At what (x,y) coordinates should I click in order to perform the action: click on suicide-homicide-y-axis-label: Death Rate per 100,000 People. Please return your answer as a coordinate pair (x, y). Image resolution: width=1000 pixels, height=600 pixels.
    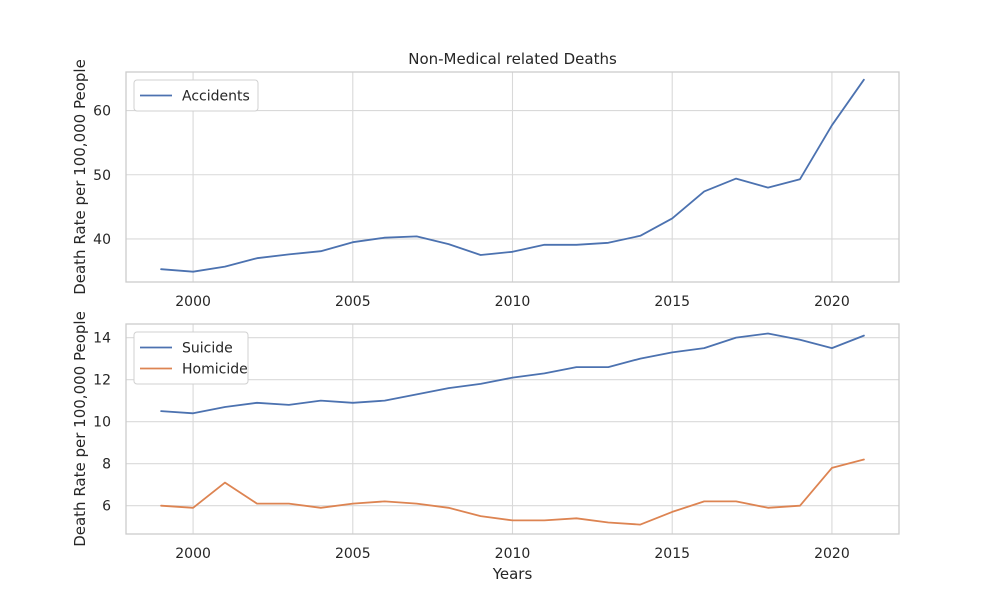
    Looking at the image, I should click on (80, 429).